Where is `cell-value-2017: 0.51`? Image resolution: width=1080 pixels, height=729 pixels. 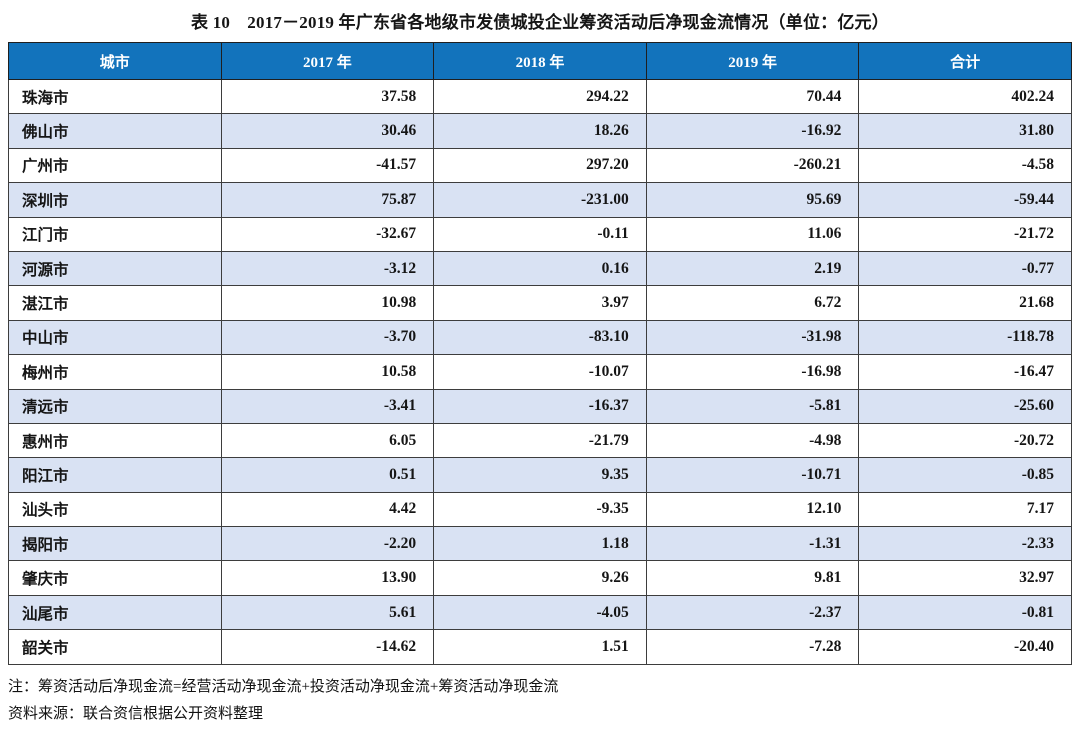
cell-value-2017: 0.51 is located at coordinates (327, 475).